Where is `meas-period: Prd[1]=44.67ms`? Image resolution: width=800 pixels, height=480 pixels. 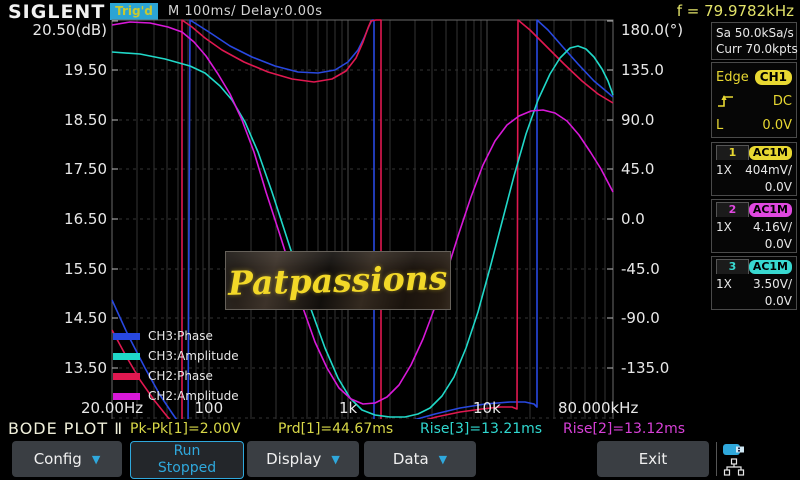 meas-period: Prd[1]=44.67ms is located at coordinates (336, 429).